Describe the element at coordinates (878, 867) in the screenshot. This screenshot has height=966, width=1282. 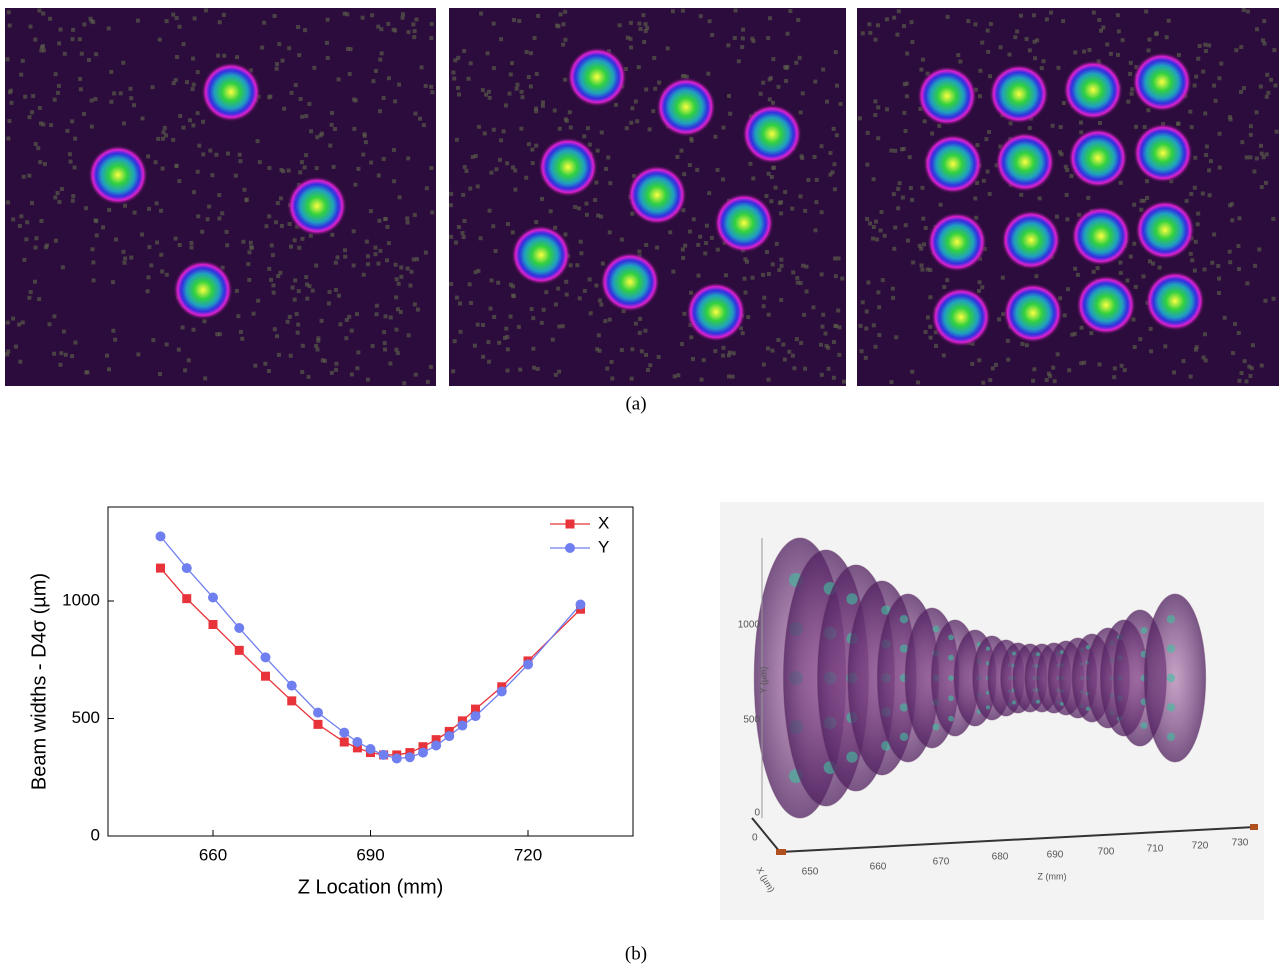
I see `render-z-tick: 660` at that location.